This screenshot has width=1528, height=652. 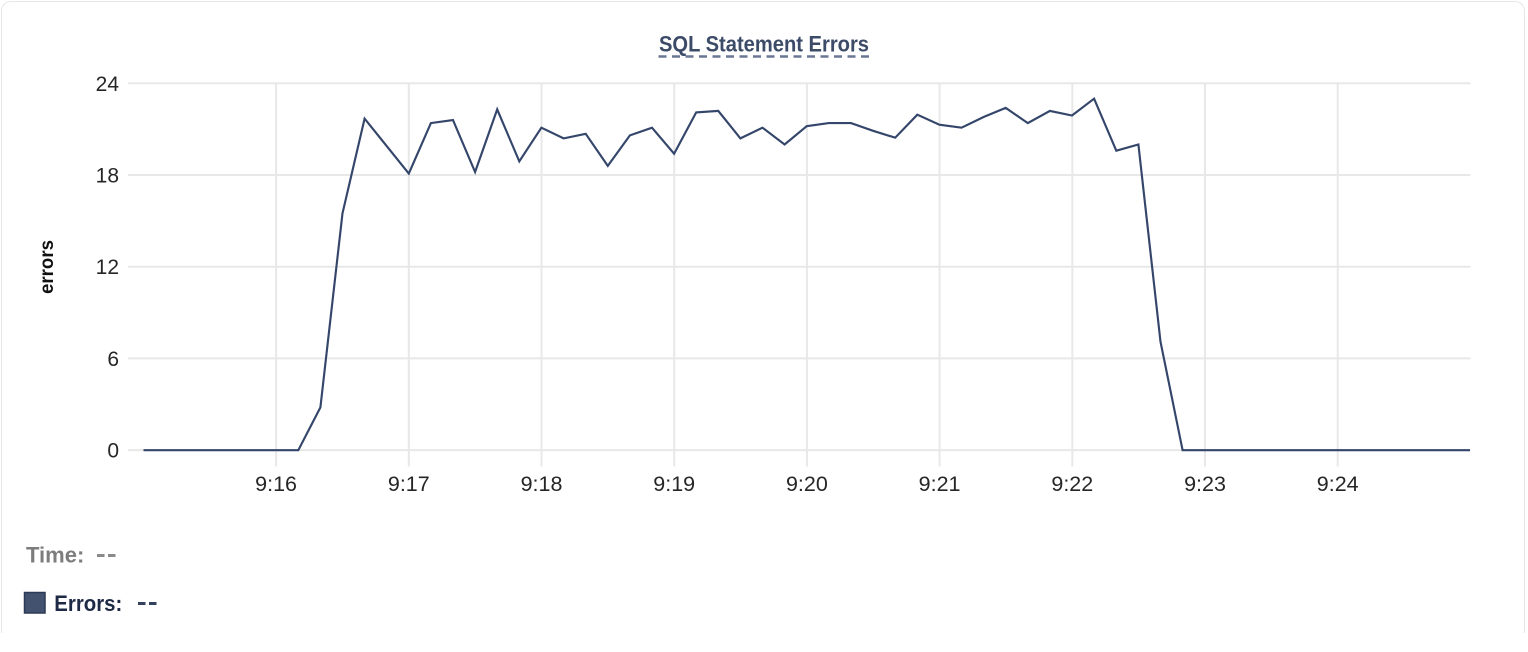 What do you see at coordinates (47, 267) in the screenshot?
I see `svg-text: errors` at bounding box center [47, 267].